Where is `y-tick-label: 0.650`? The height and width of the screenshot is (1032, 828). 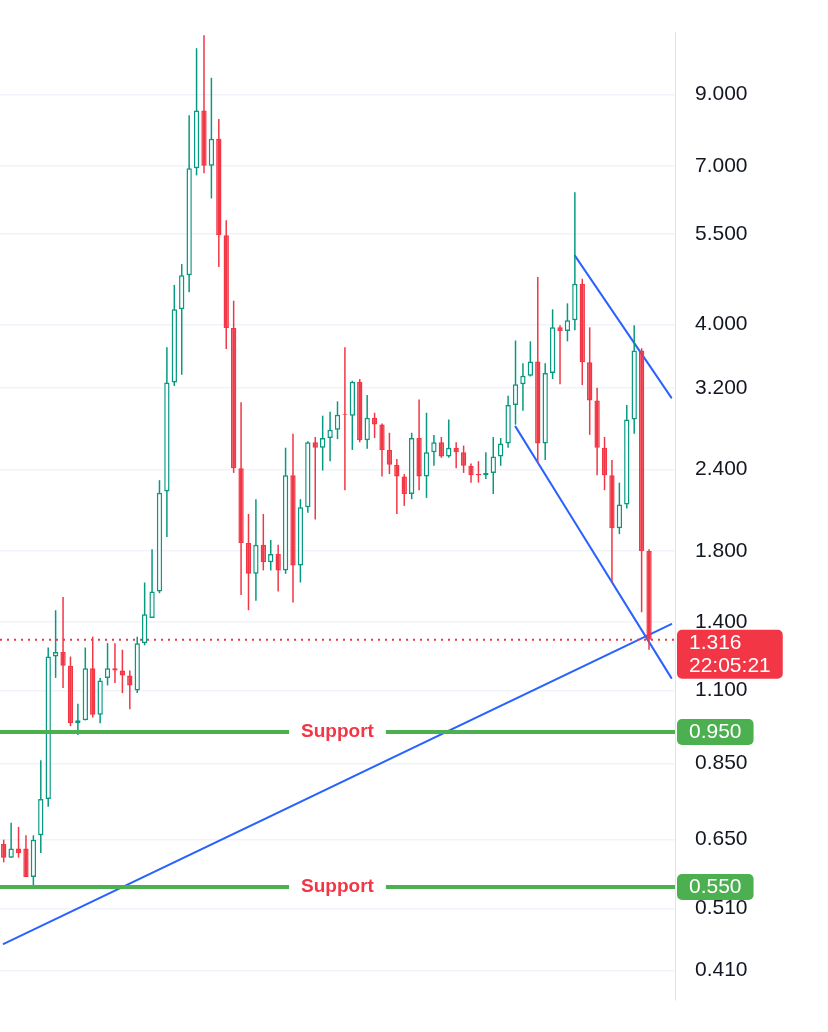
y-tick-label: 0.650 is located at coordinates (721, 838).